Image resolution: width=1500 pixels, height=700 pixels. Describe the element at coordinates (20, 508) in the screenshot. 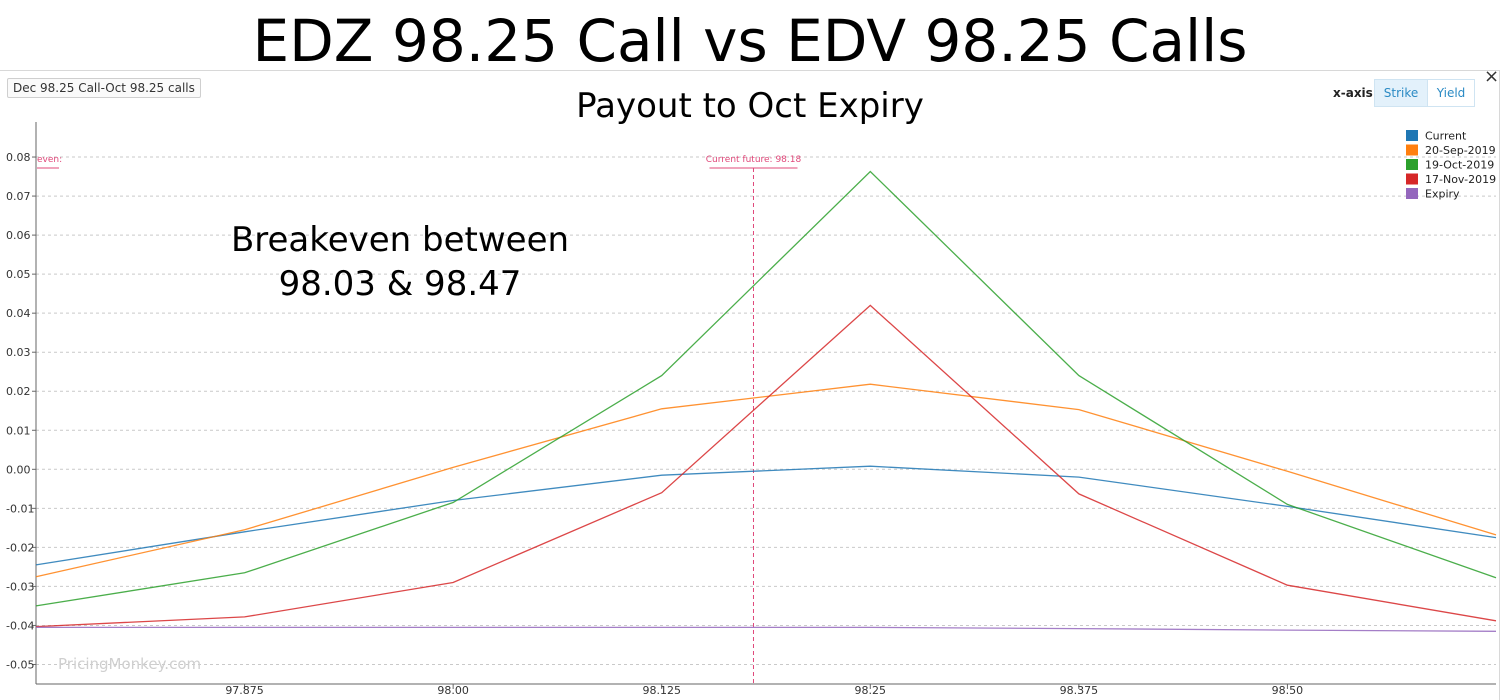

I see `y-tick-label: -0.01` at that location.